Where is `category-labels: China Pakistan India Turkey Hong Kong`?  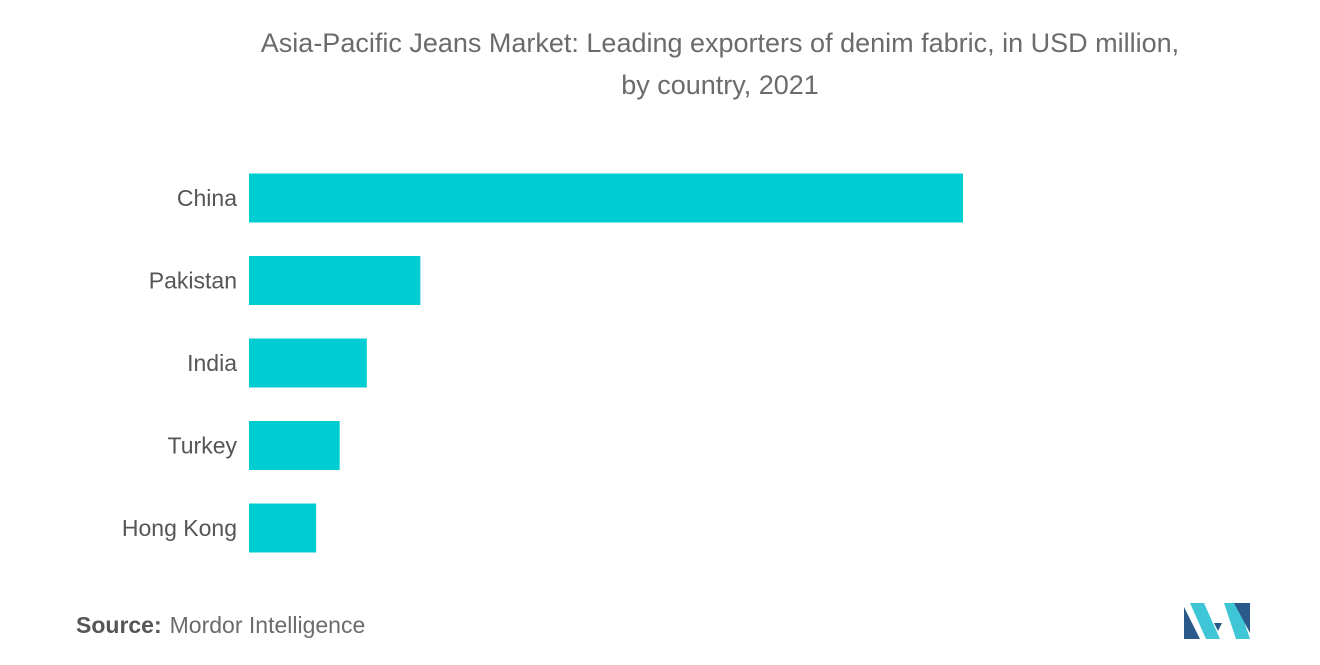
category-labels: China Pakistan India Turkey Hong Kong is located at coordinates (180, 363).